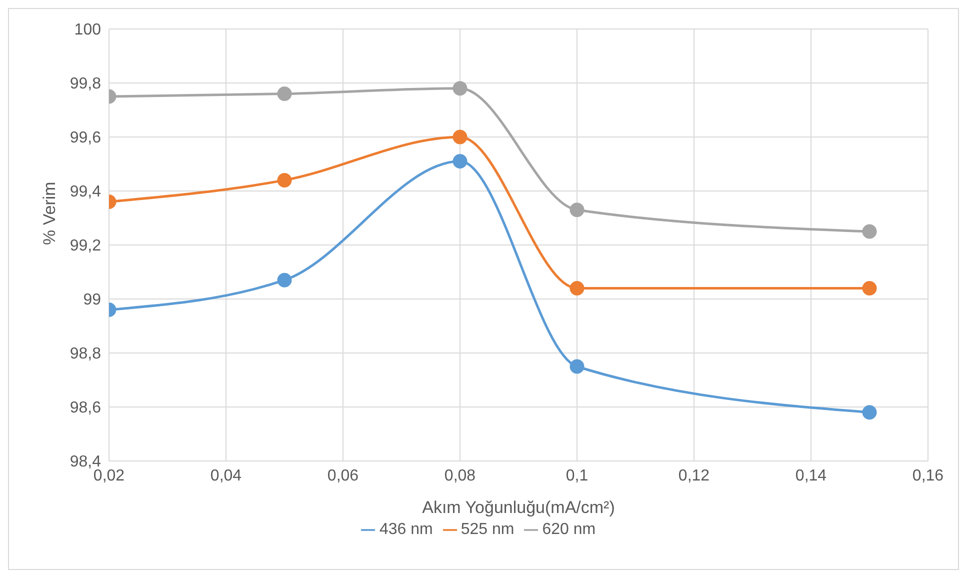  I want to click on y-tick-label: 99,2, so click(86, 246).